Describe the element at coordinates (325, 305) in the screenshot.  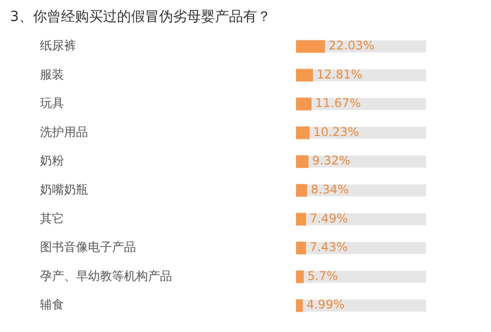
I see `data-label: 4.99%` at that location.